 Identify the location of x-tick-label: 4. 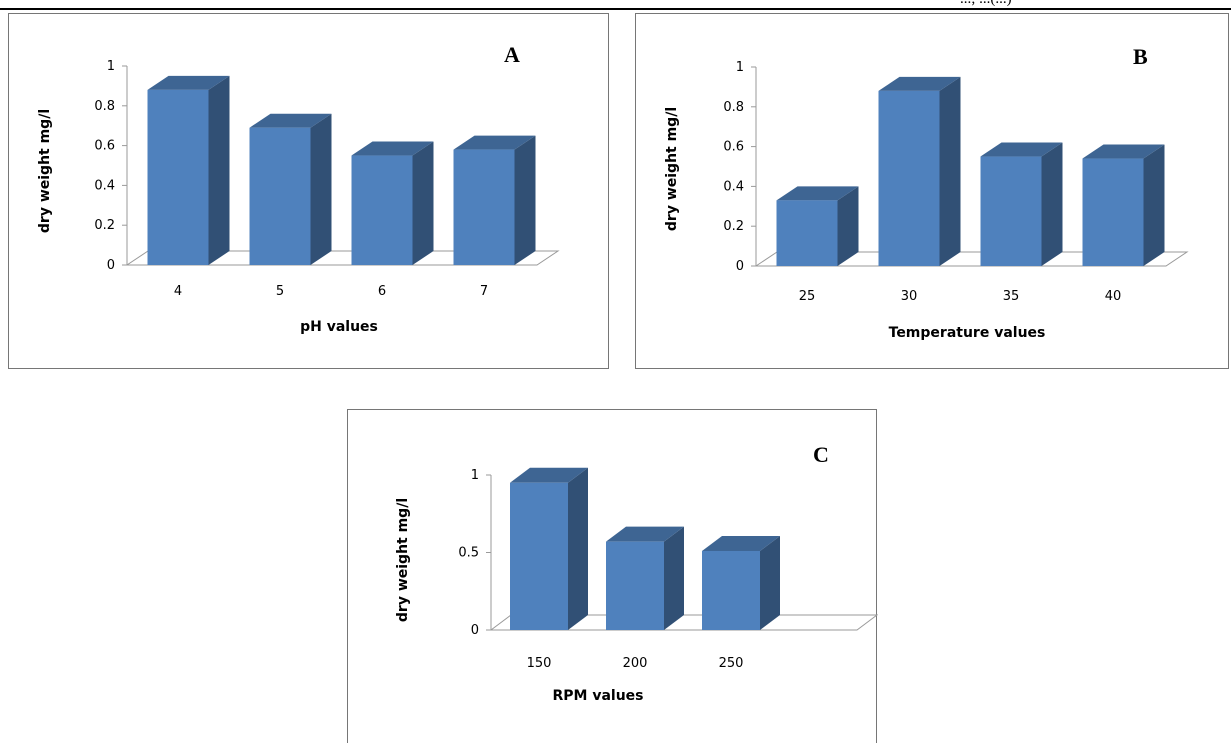
(178, 291).